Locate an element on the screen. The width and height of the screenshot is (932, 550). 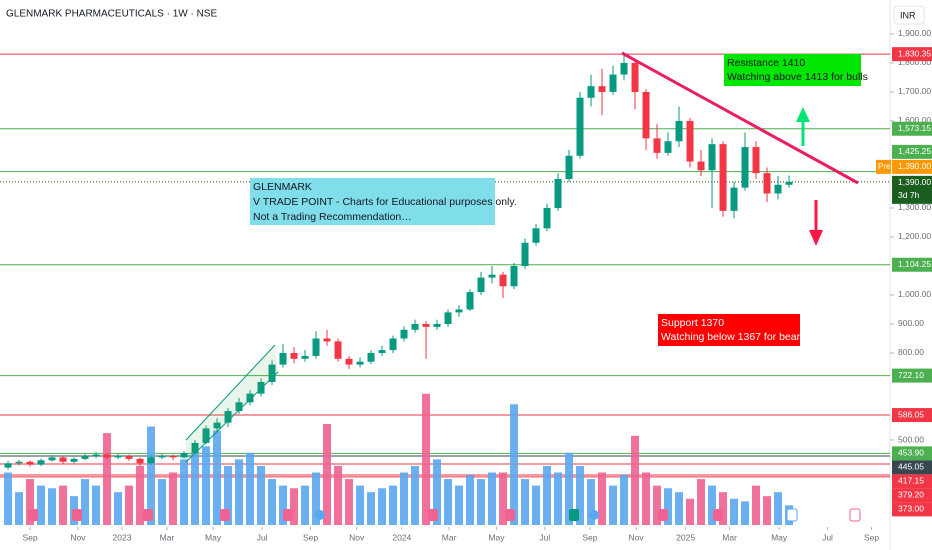
x-tick-label: 2024 is located at coordinates (401, 537).